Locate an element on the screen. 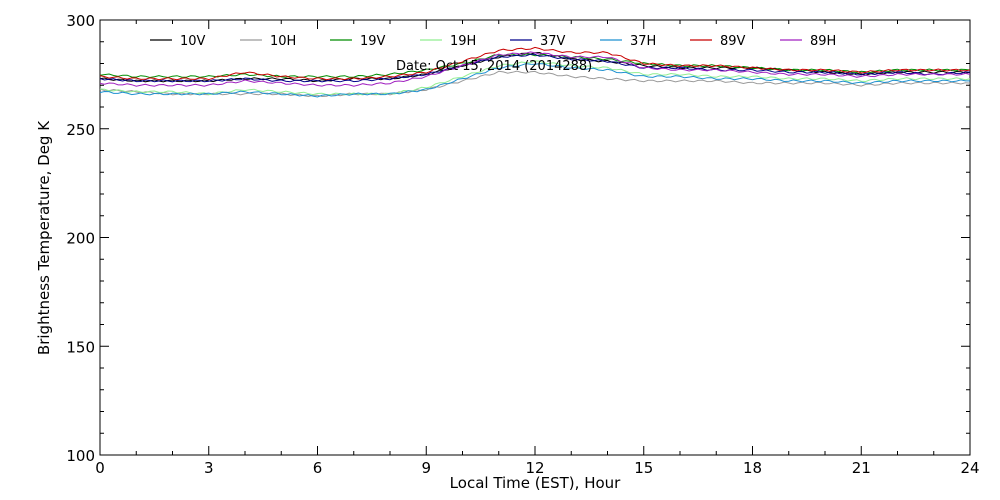 The width and height of the screenshot is (1000, 500). x-tick-label: 21 is located at coordinates (861, 468).